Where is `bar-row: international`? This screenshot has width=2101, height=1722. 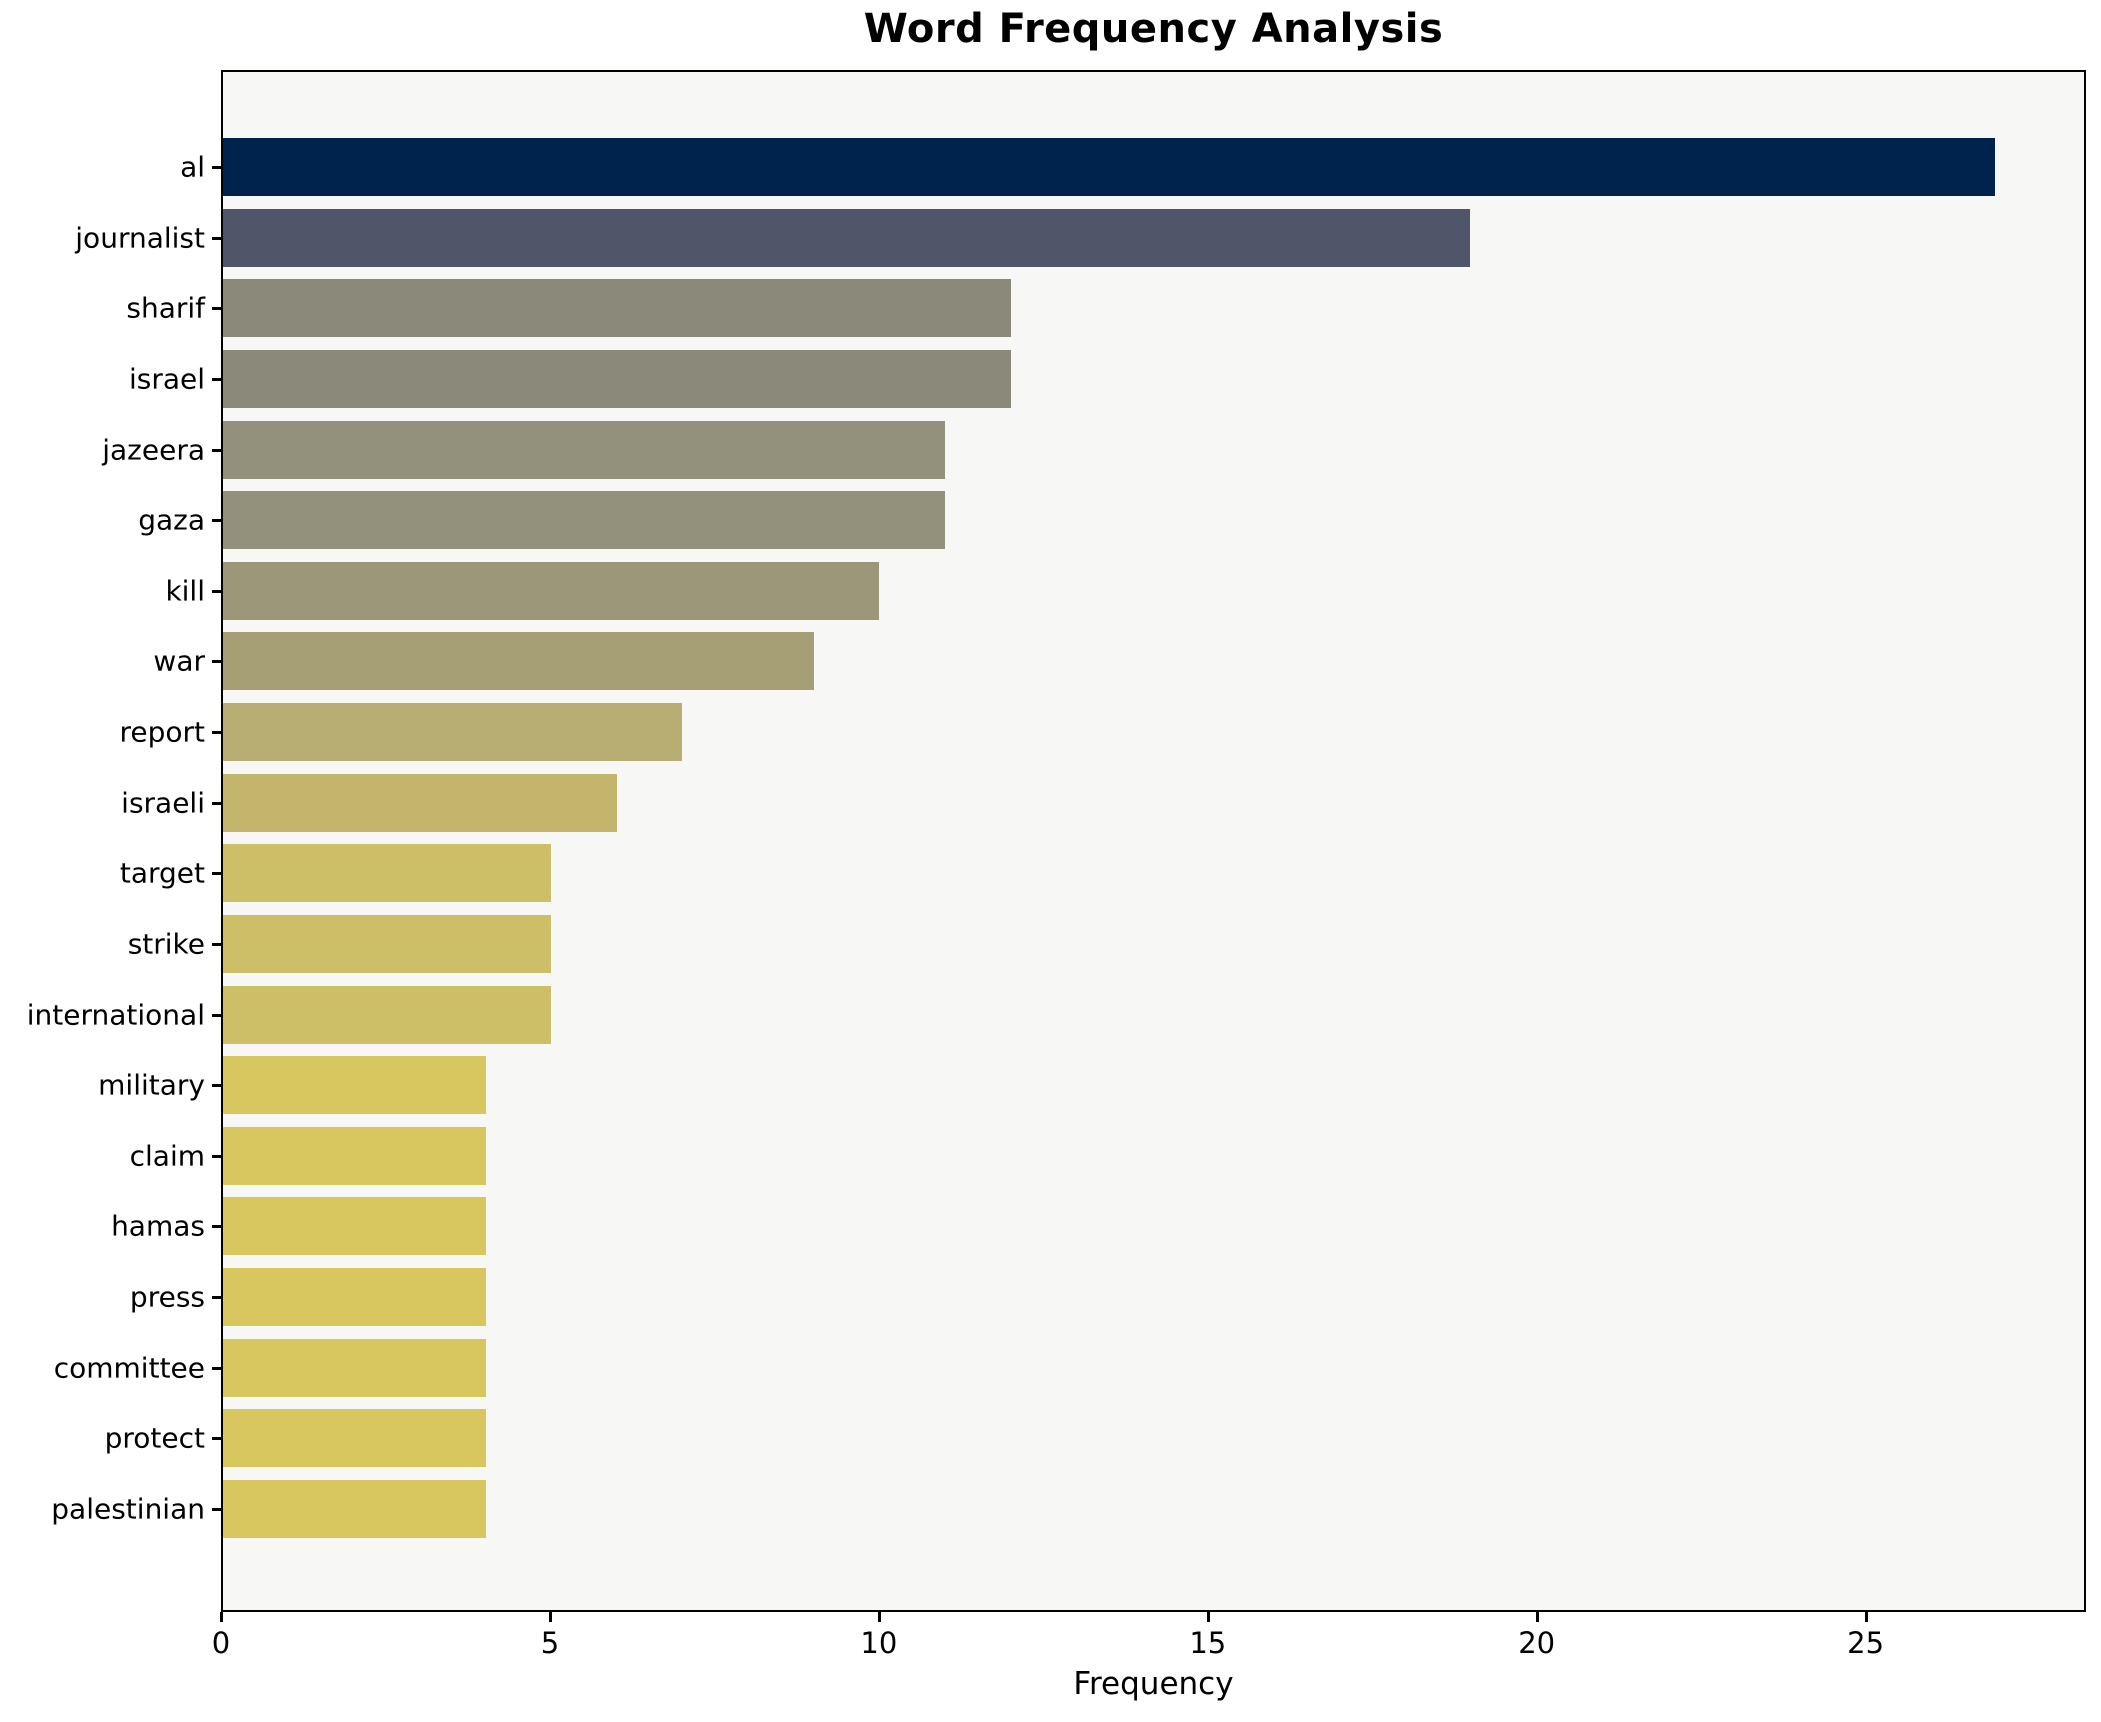 bar-row: international is located at coordinates (1055, 1014).